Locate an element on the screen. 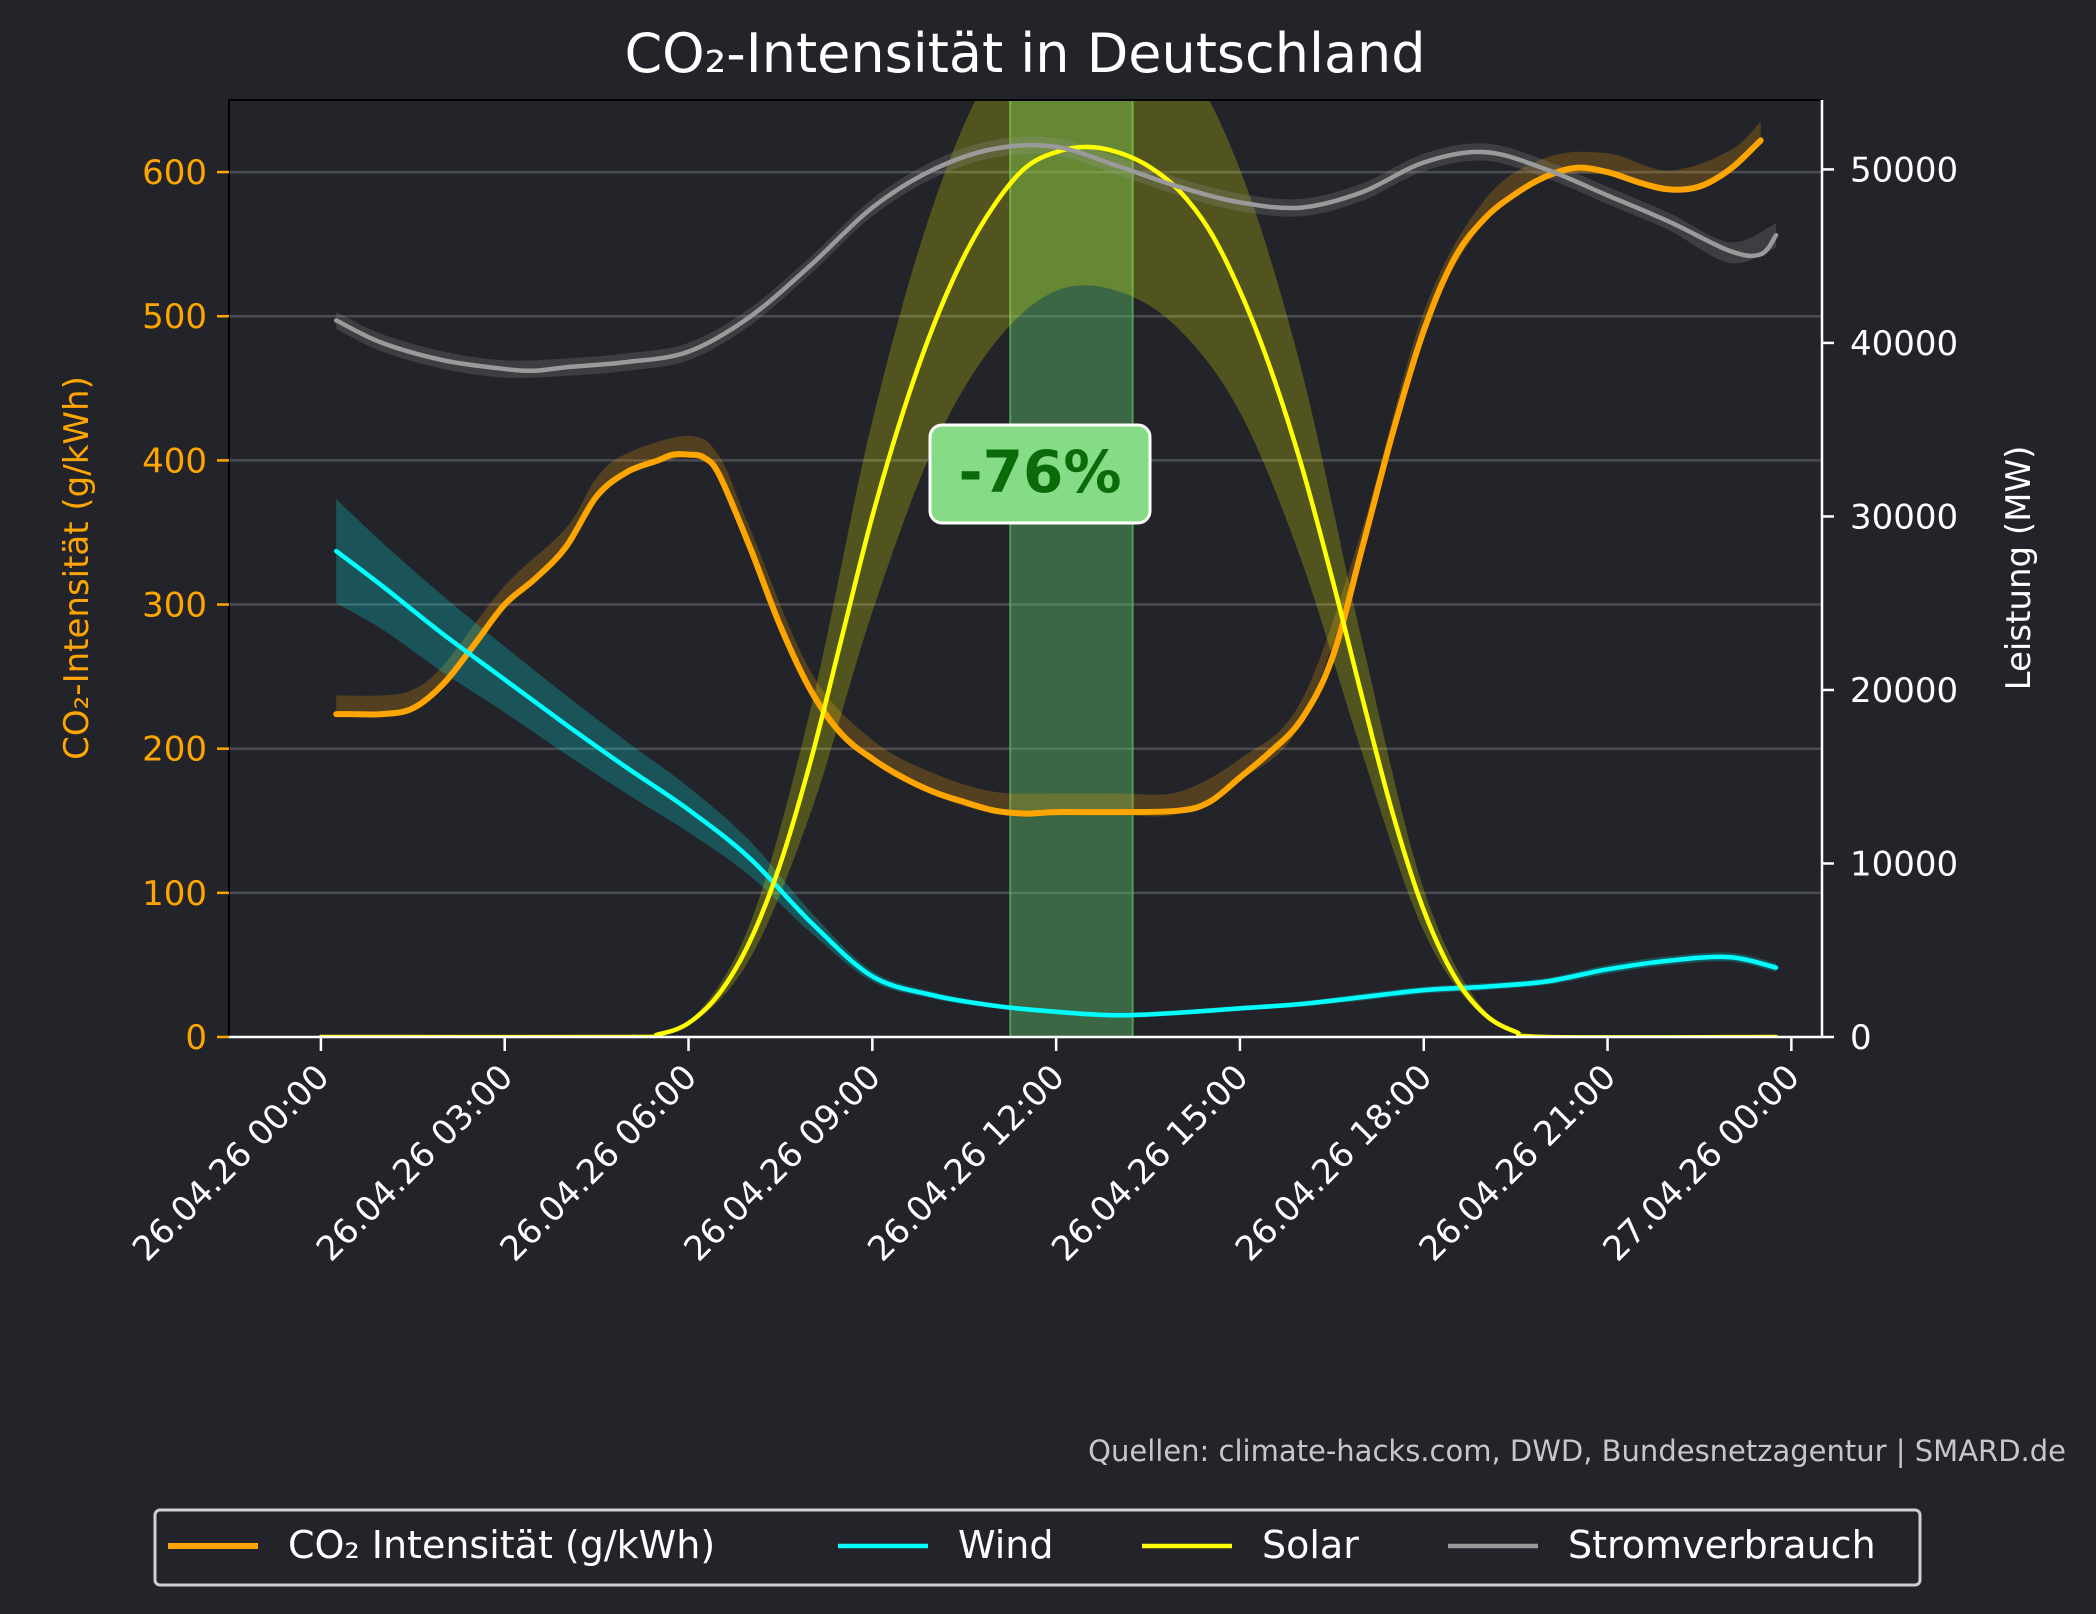 Image resolution: width=2096 pixels, height=1614 pixels. left-tick-label: 500 is located at coordinates (174, 317).